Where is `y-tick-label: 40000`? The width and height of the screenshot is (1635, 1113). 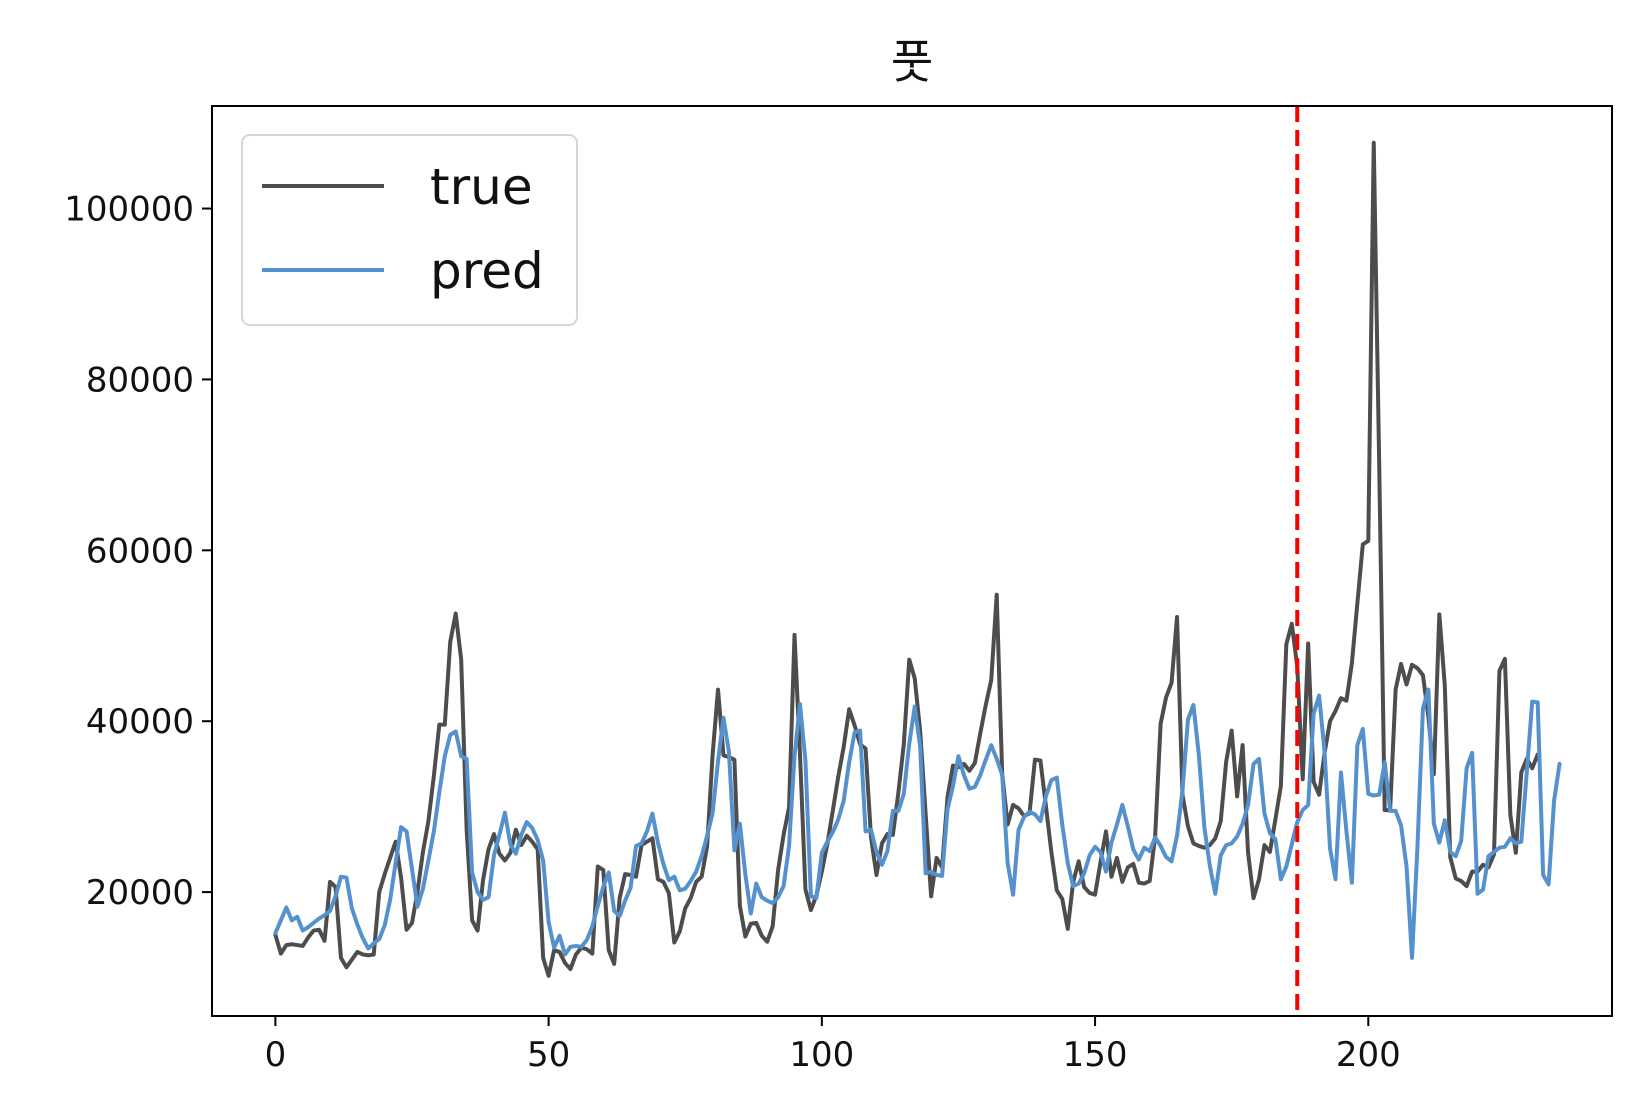 y-tick-label: 40000 is located at coordinates (140, 722).